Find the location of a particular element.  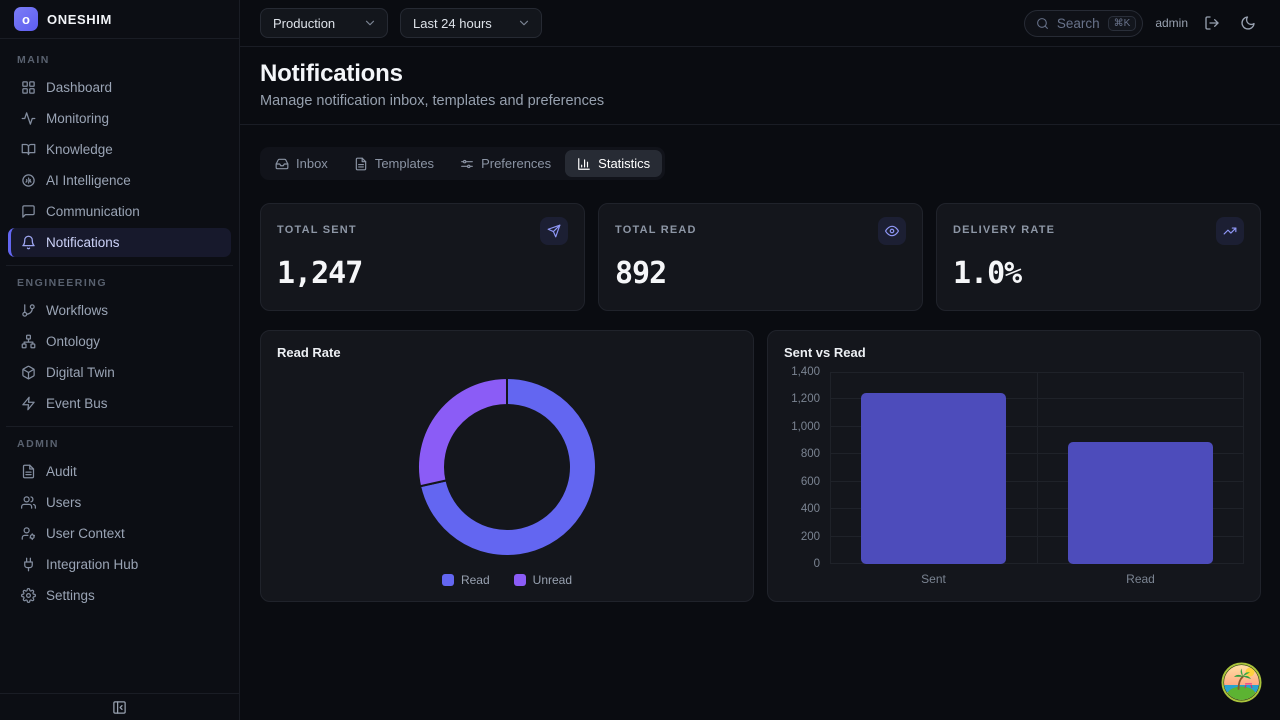

donut-chart-svg is located at coordinates (507, 466).